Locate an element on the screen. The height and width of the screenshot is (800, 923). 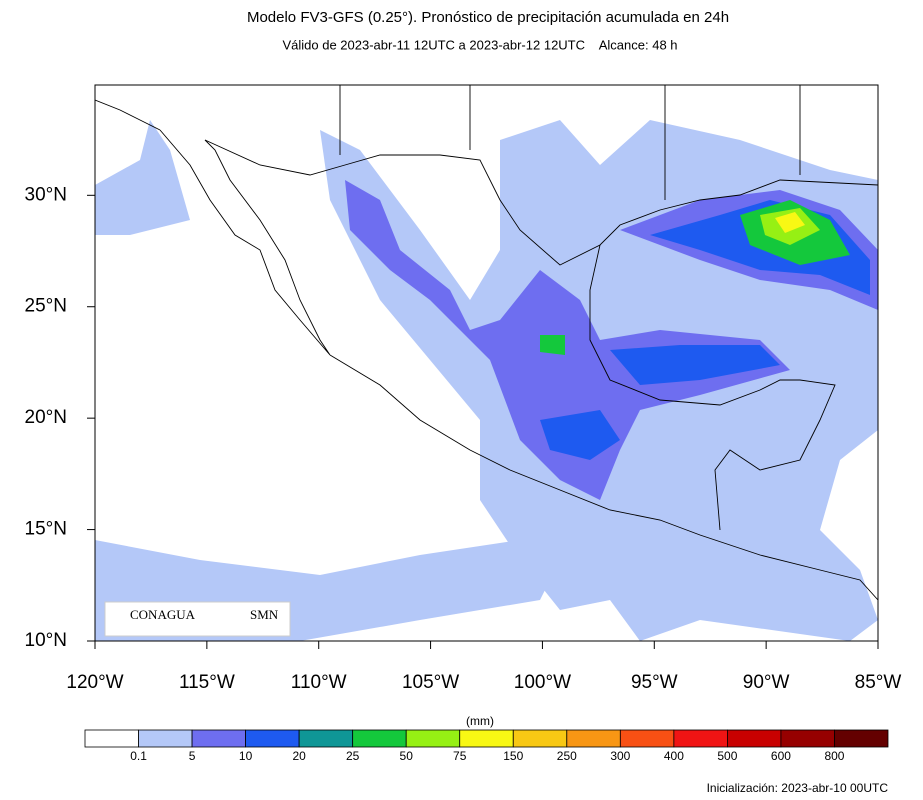
logo-conagua: CONAGUA is located at coordinates (163, 614).